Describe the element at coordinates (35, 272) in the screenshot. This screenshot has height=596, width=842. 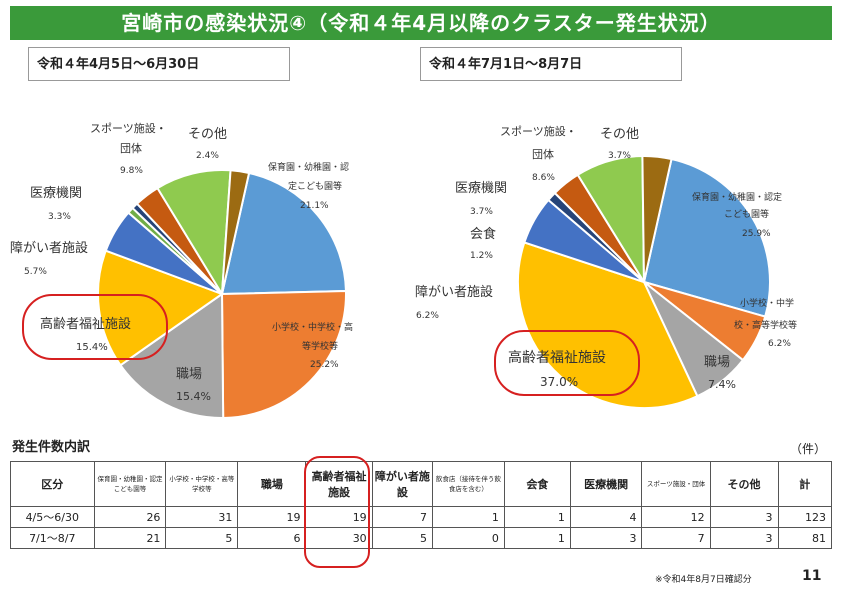
I see `pie1-label-shogai-pct: 5.7%` at that location.